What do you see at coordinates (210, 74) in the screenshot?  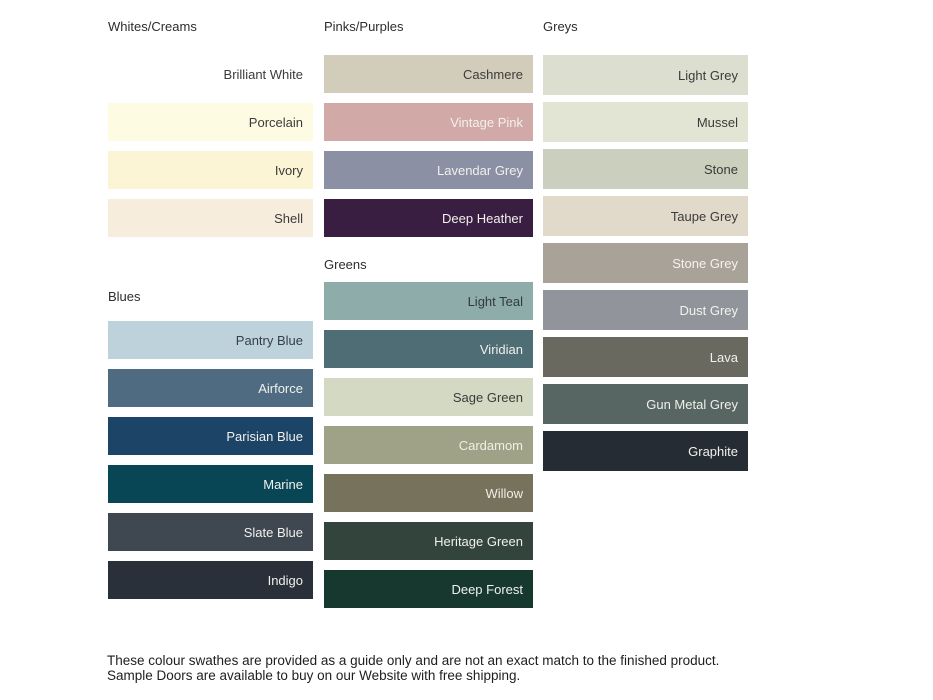 I see `swatch-brilliant-white: Brilliant White` at bounding box center [210, 74].